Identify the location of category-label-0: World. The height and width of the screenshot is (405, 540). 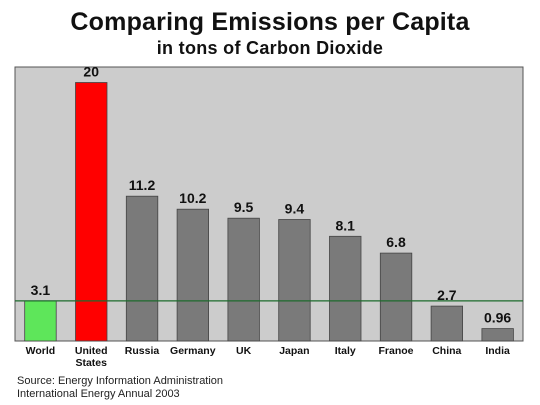
(41, 351).